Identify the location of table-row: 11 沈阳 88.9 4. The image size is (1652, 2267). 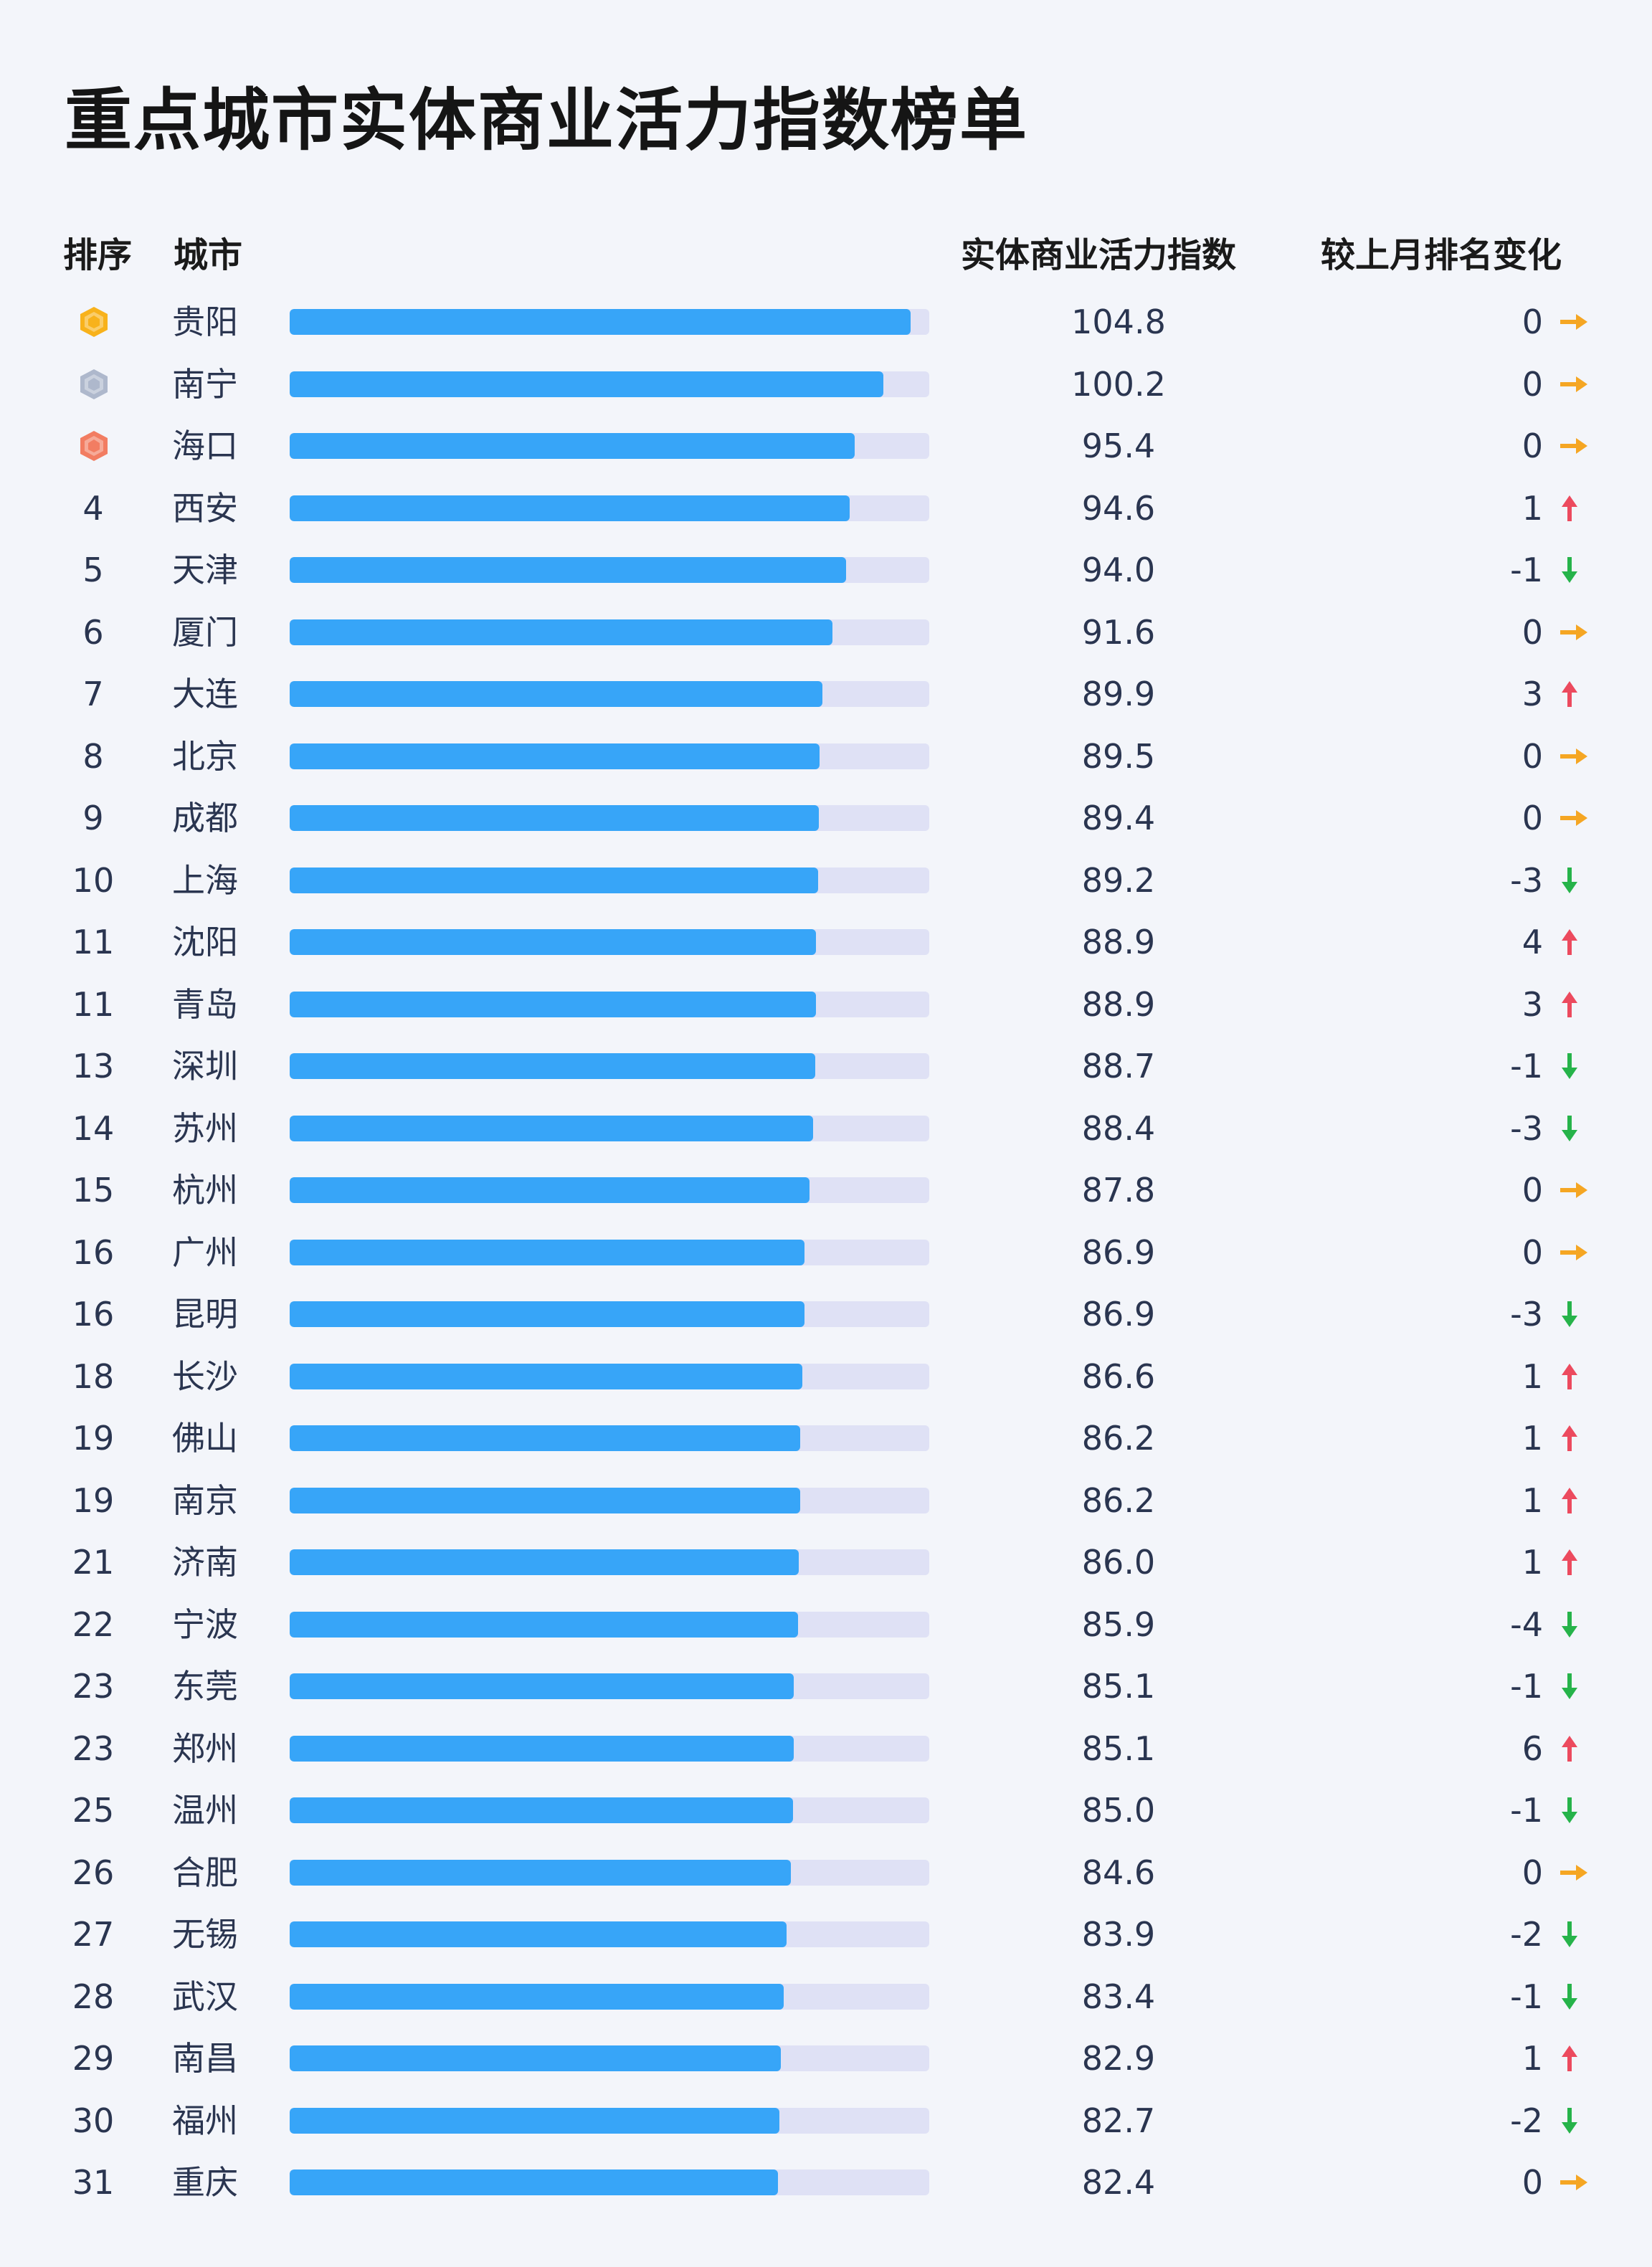
(826, 942).